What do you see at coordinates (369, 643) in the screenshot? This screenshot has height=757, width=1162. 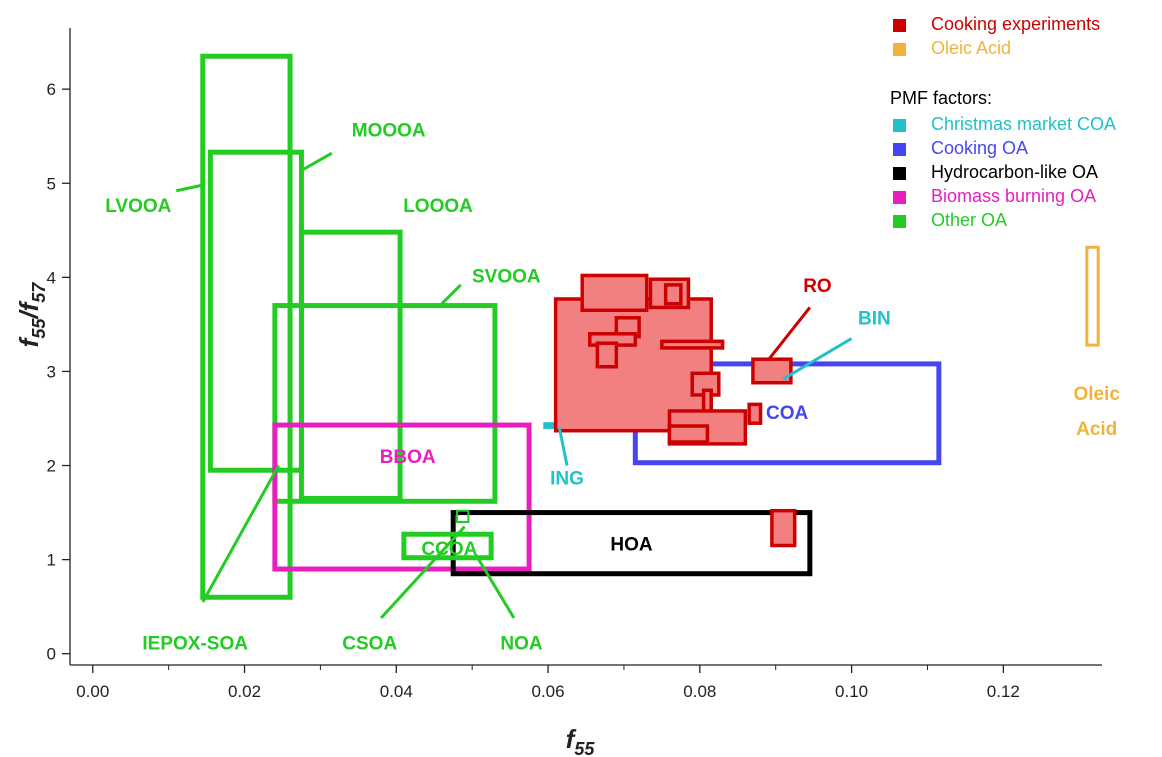 I see `region-label: CSOA` at bounding box center [369, 643].